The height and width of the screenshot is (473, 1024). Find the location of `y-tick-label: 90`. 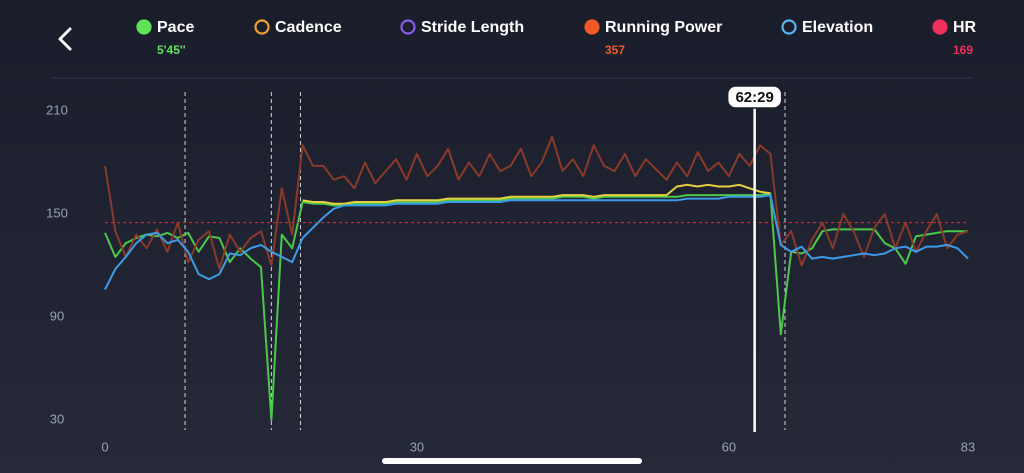

y-tick-label: 90 is located at coordinates (57, 315).